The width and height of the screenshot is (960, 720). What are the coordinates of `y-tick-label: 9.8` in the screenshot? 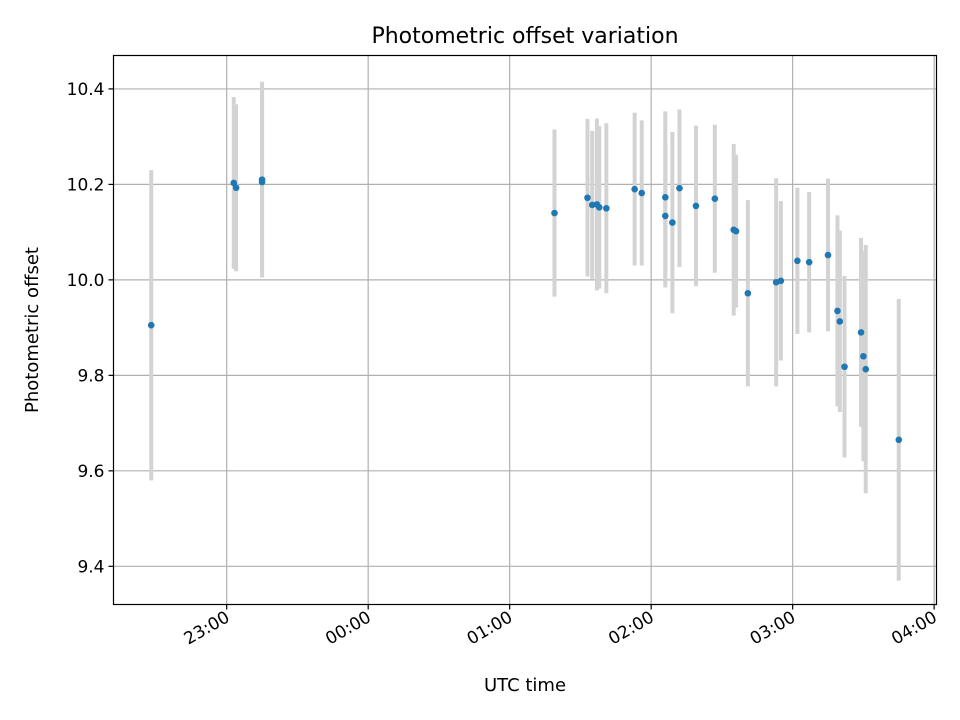 It's located at (90, 376).